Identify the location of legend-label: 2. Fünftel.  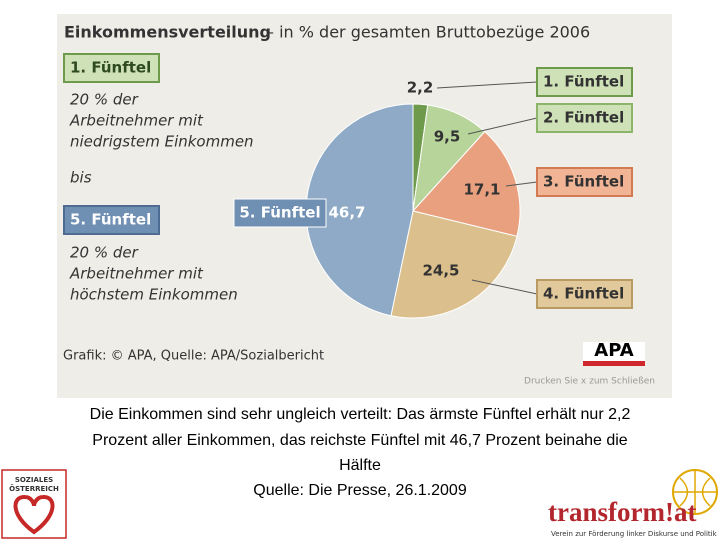
(583, 118).